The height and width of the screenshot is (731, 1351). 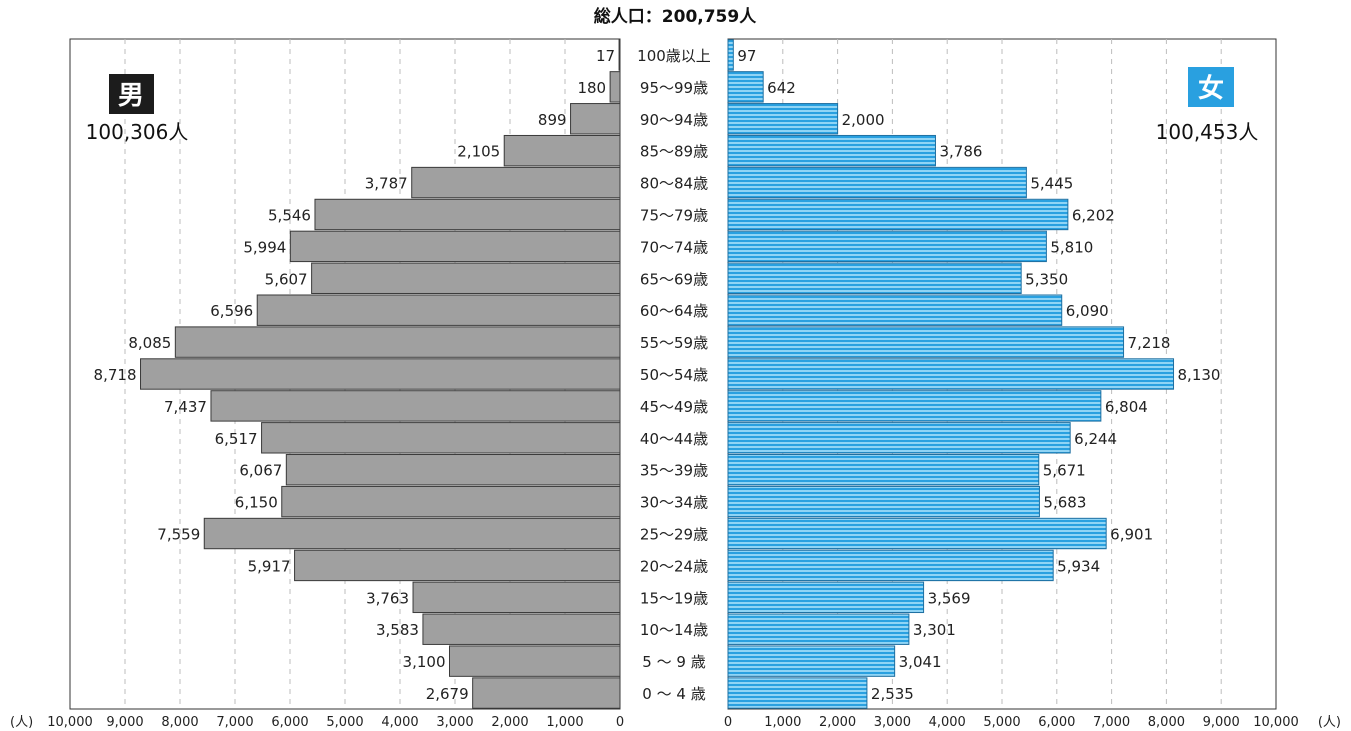 What do you see at coordinates (234, 722) in the screenshot?
I see `male-tick-label: 7,000` at bounding box center [234, 722].